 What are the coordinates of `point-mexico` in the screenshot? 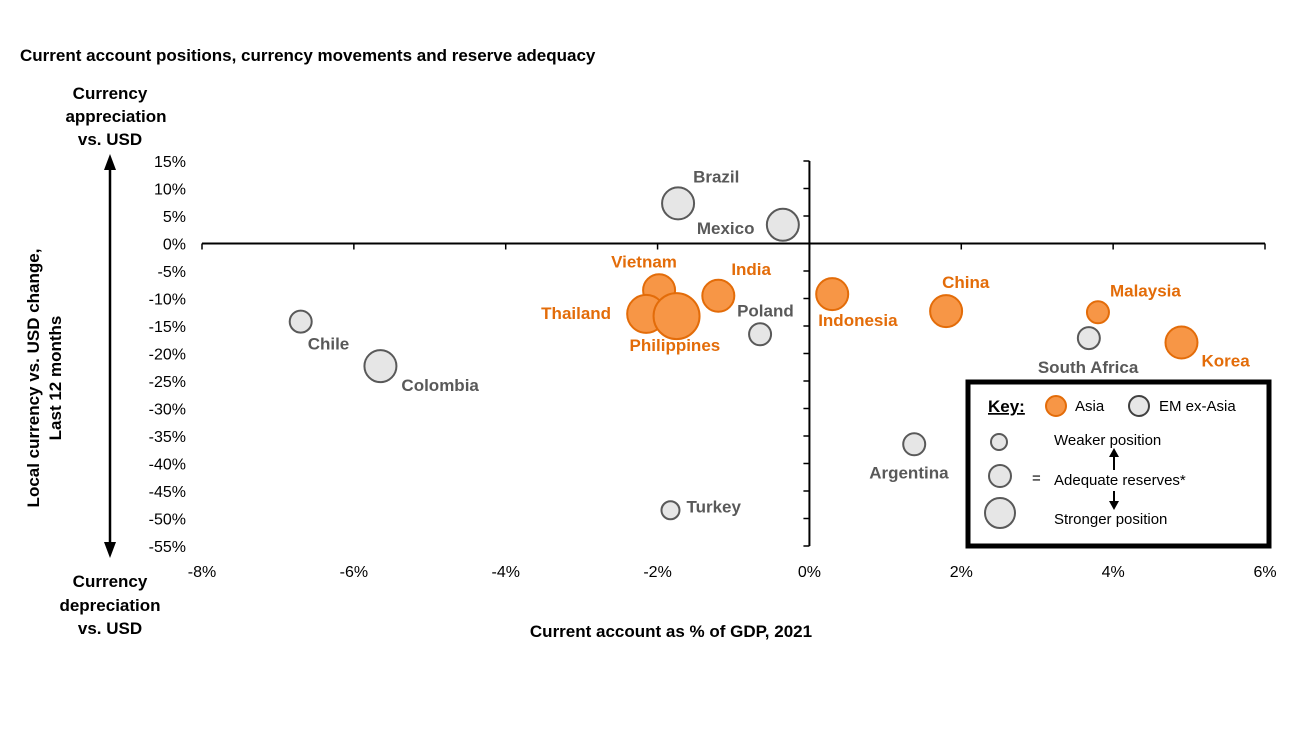 It's located at (782, 224).